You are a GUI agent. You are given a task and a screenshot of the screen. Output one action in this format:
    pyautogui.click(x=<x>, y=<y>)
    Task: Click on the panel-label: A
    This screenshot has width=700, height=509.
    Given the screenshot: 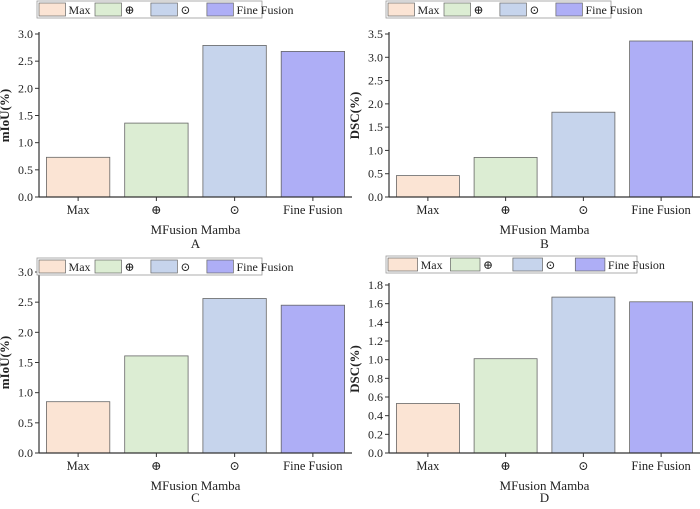 What is the action you would take?
    pyautogui.click(x=196, y=243)
    